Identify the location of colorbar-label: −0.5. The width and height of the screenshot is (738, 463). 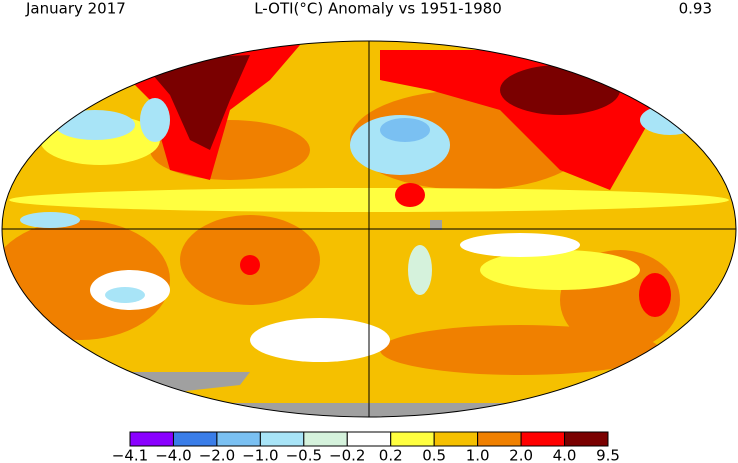
(304, 455).